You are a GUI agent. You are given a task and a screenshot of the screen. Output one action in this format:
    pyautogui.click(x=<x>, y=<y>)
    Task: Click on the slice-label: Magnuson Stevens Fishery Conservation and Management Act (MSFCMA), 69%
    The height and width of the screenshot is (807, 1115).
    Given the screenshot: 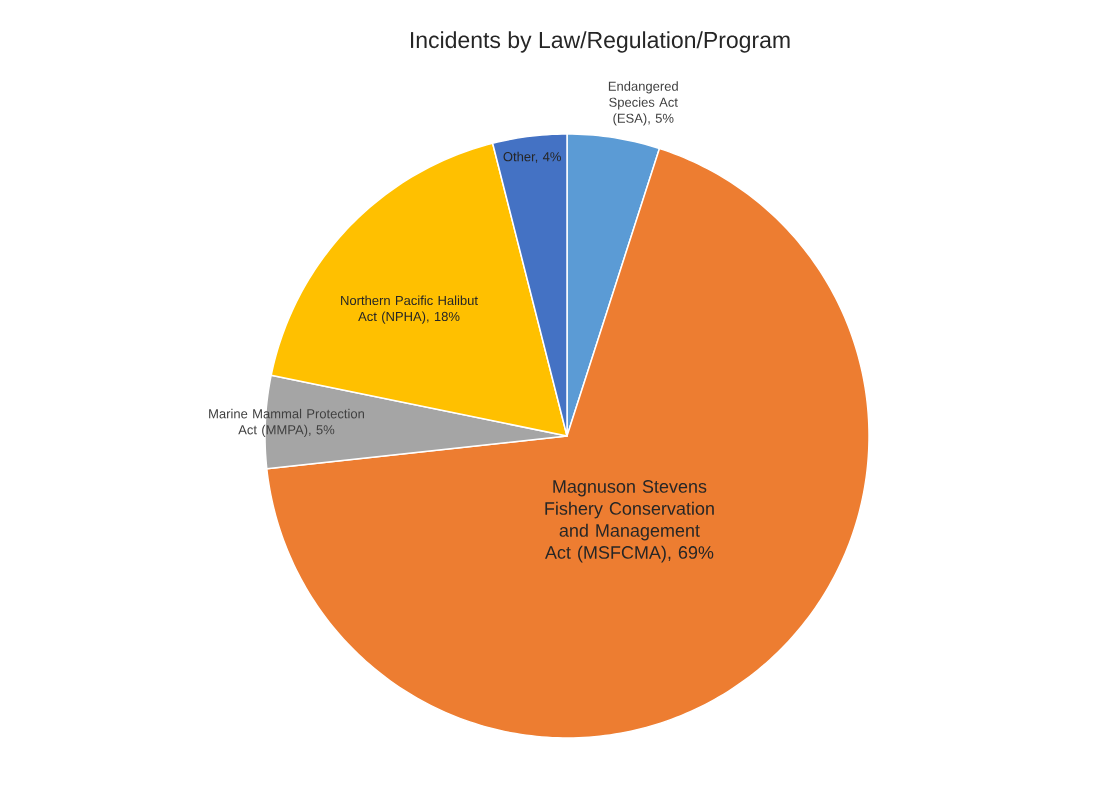 What is the action you would take?
    pyautogui.click(x=629, y=521)
    